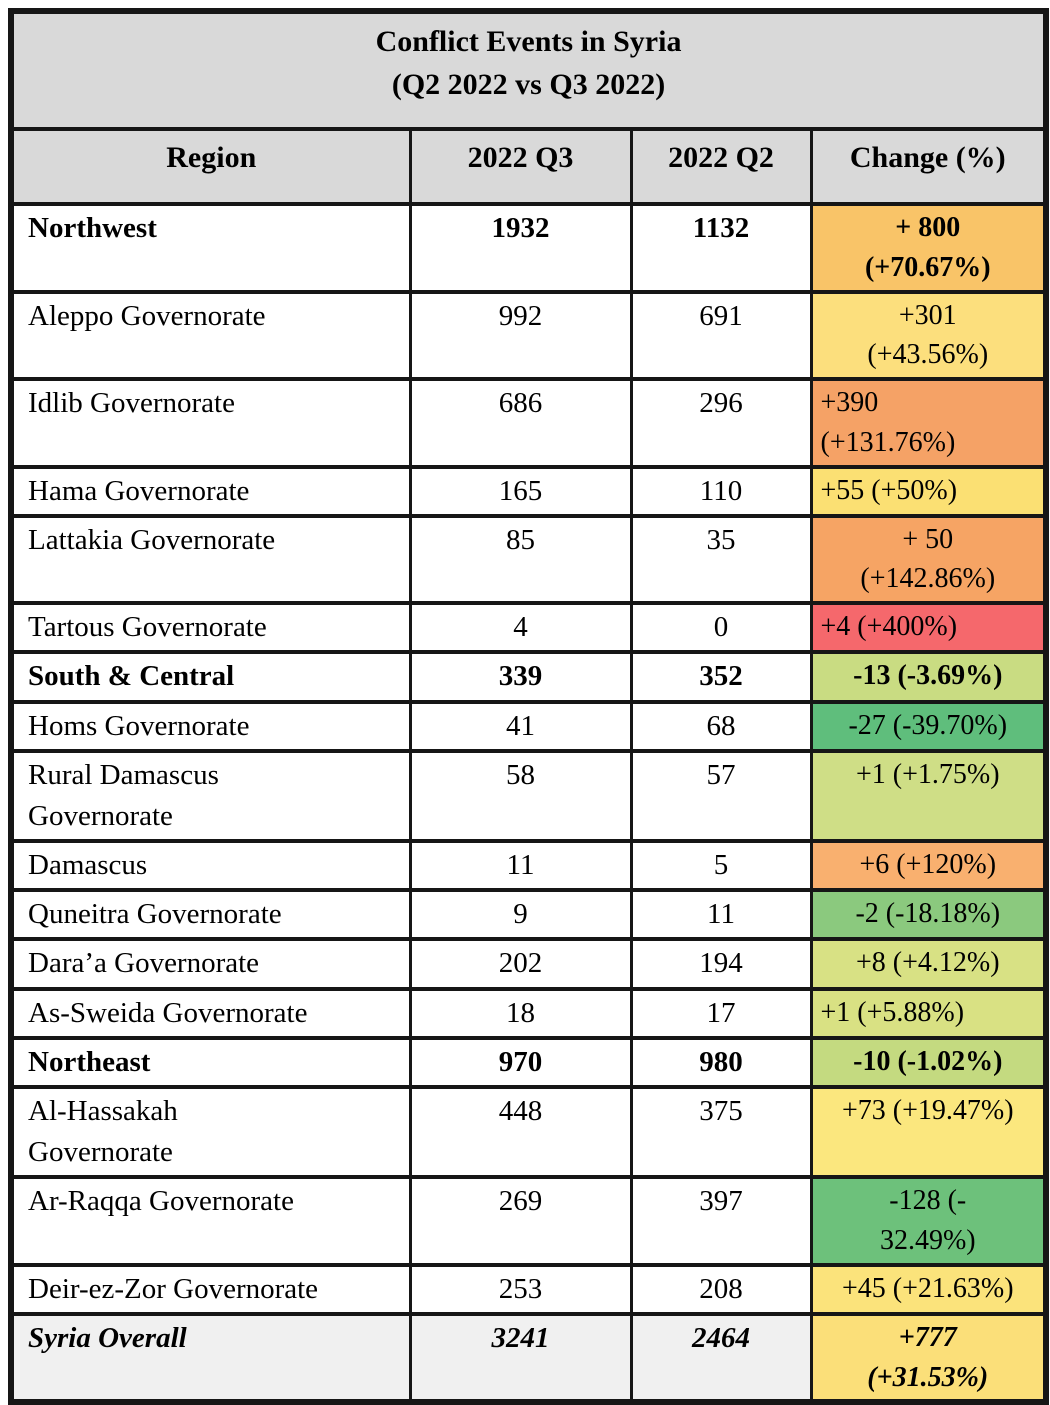  What do you see at coordinates (520, 915) in the screenshot?
I see `q3-value-cell: 9` at bounding box center [520, 915].